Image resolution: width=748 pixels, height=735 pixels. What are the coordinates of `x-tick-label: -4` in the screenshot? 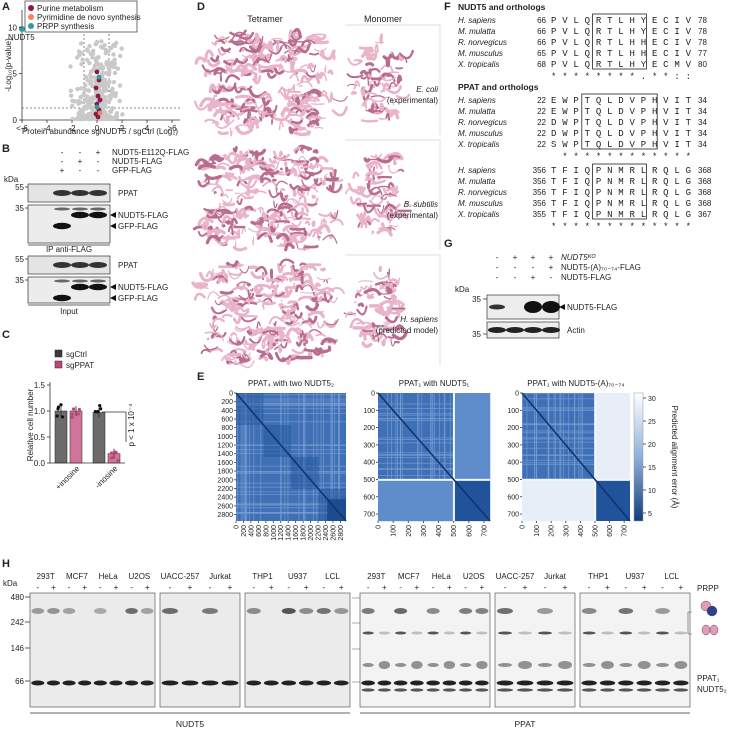 It's located at (47, 128).